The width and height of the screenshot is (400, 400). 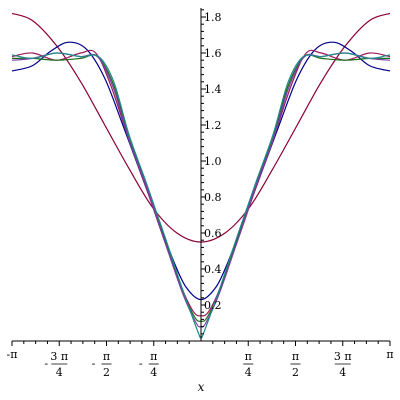 What do you see at coordinates (213, 53) in the screenshot?
I see `y-tick-label: 1.6` at bounding box center [213, 53].